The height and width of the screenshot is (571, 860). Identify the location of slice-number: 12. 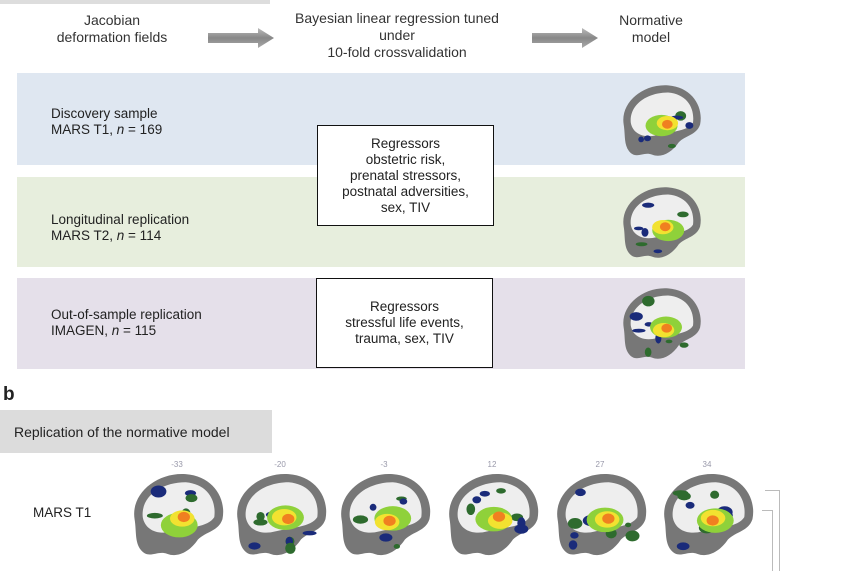
(492, 464).